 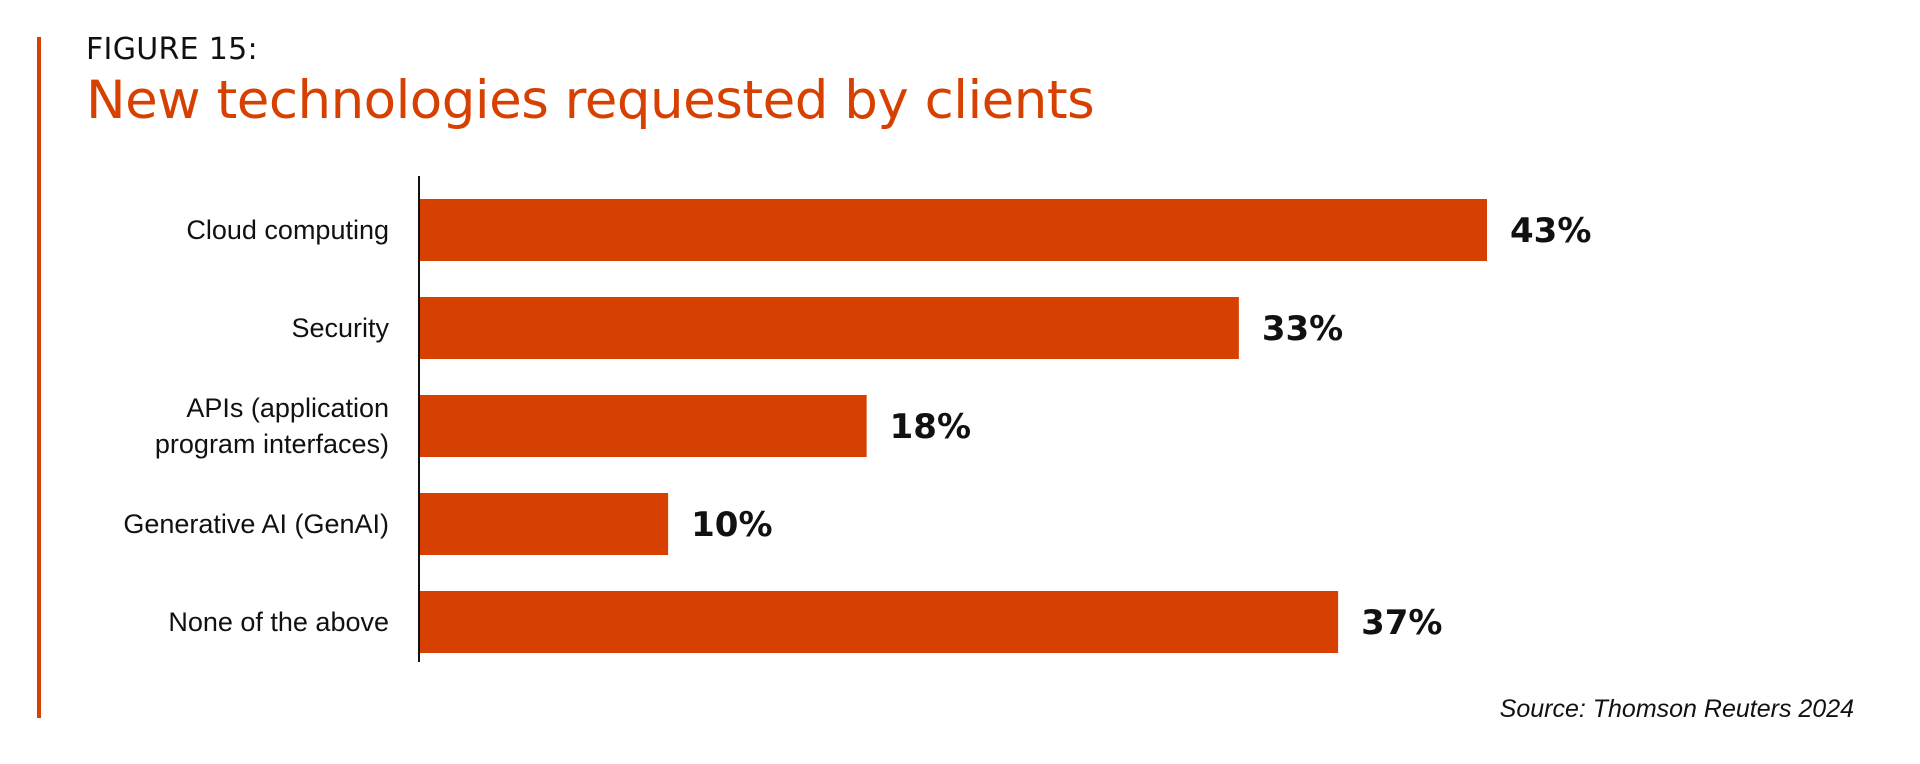 What do you see at coordinates (272, 444) in the screenshot?
I see `category-label-line: program interfaces)` at bounding box center [272, 444].